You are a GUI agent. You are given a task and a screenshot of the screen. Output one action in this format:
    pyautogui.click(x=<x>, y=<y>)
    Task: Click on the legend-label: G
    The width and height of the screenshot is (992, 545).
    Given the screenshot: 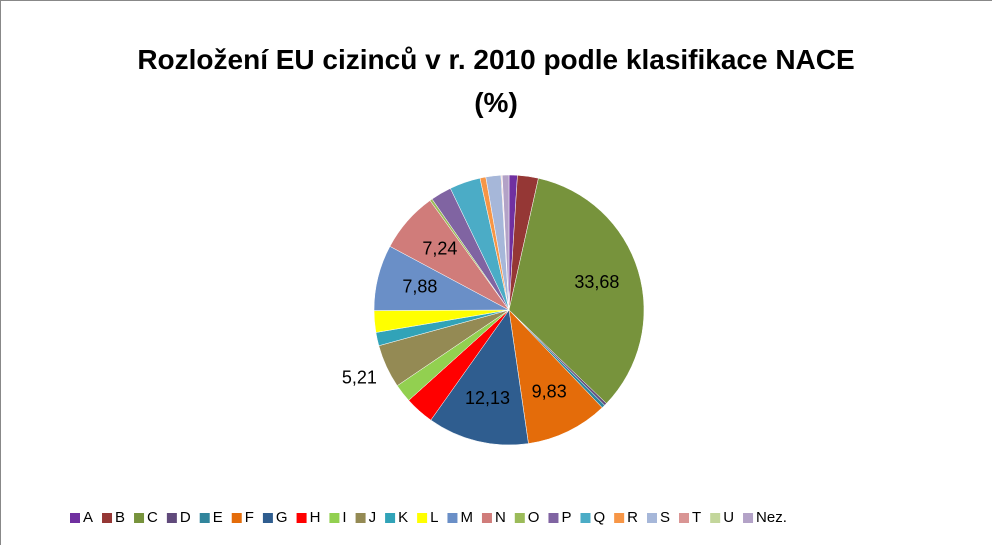 What is the action you would take?
    pyautogui.click(x=282, y=517)
    